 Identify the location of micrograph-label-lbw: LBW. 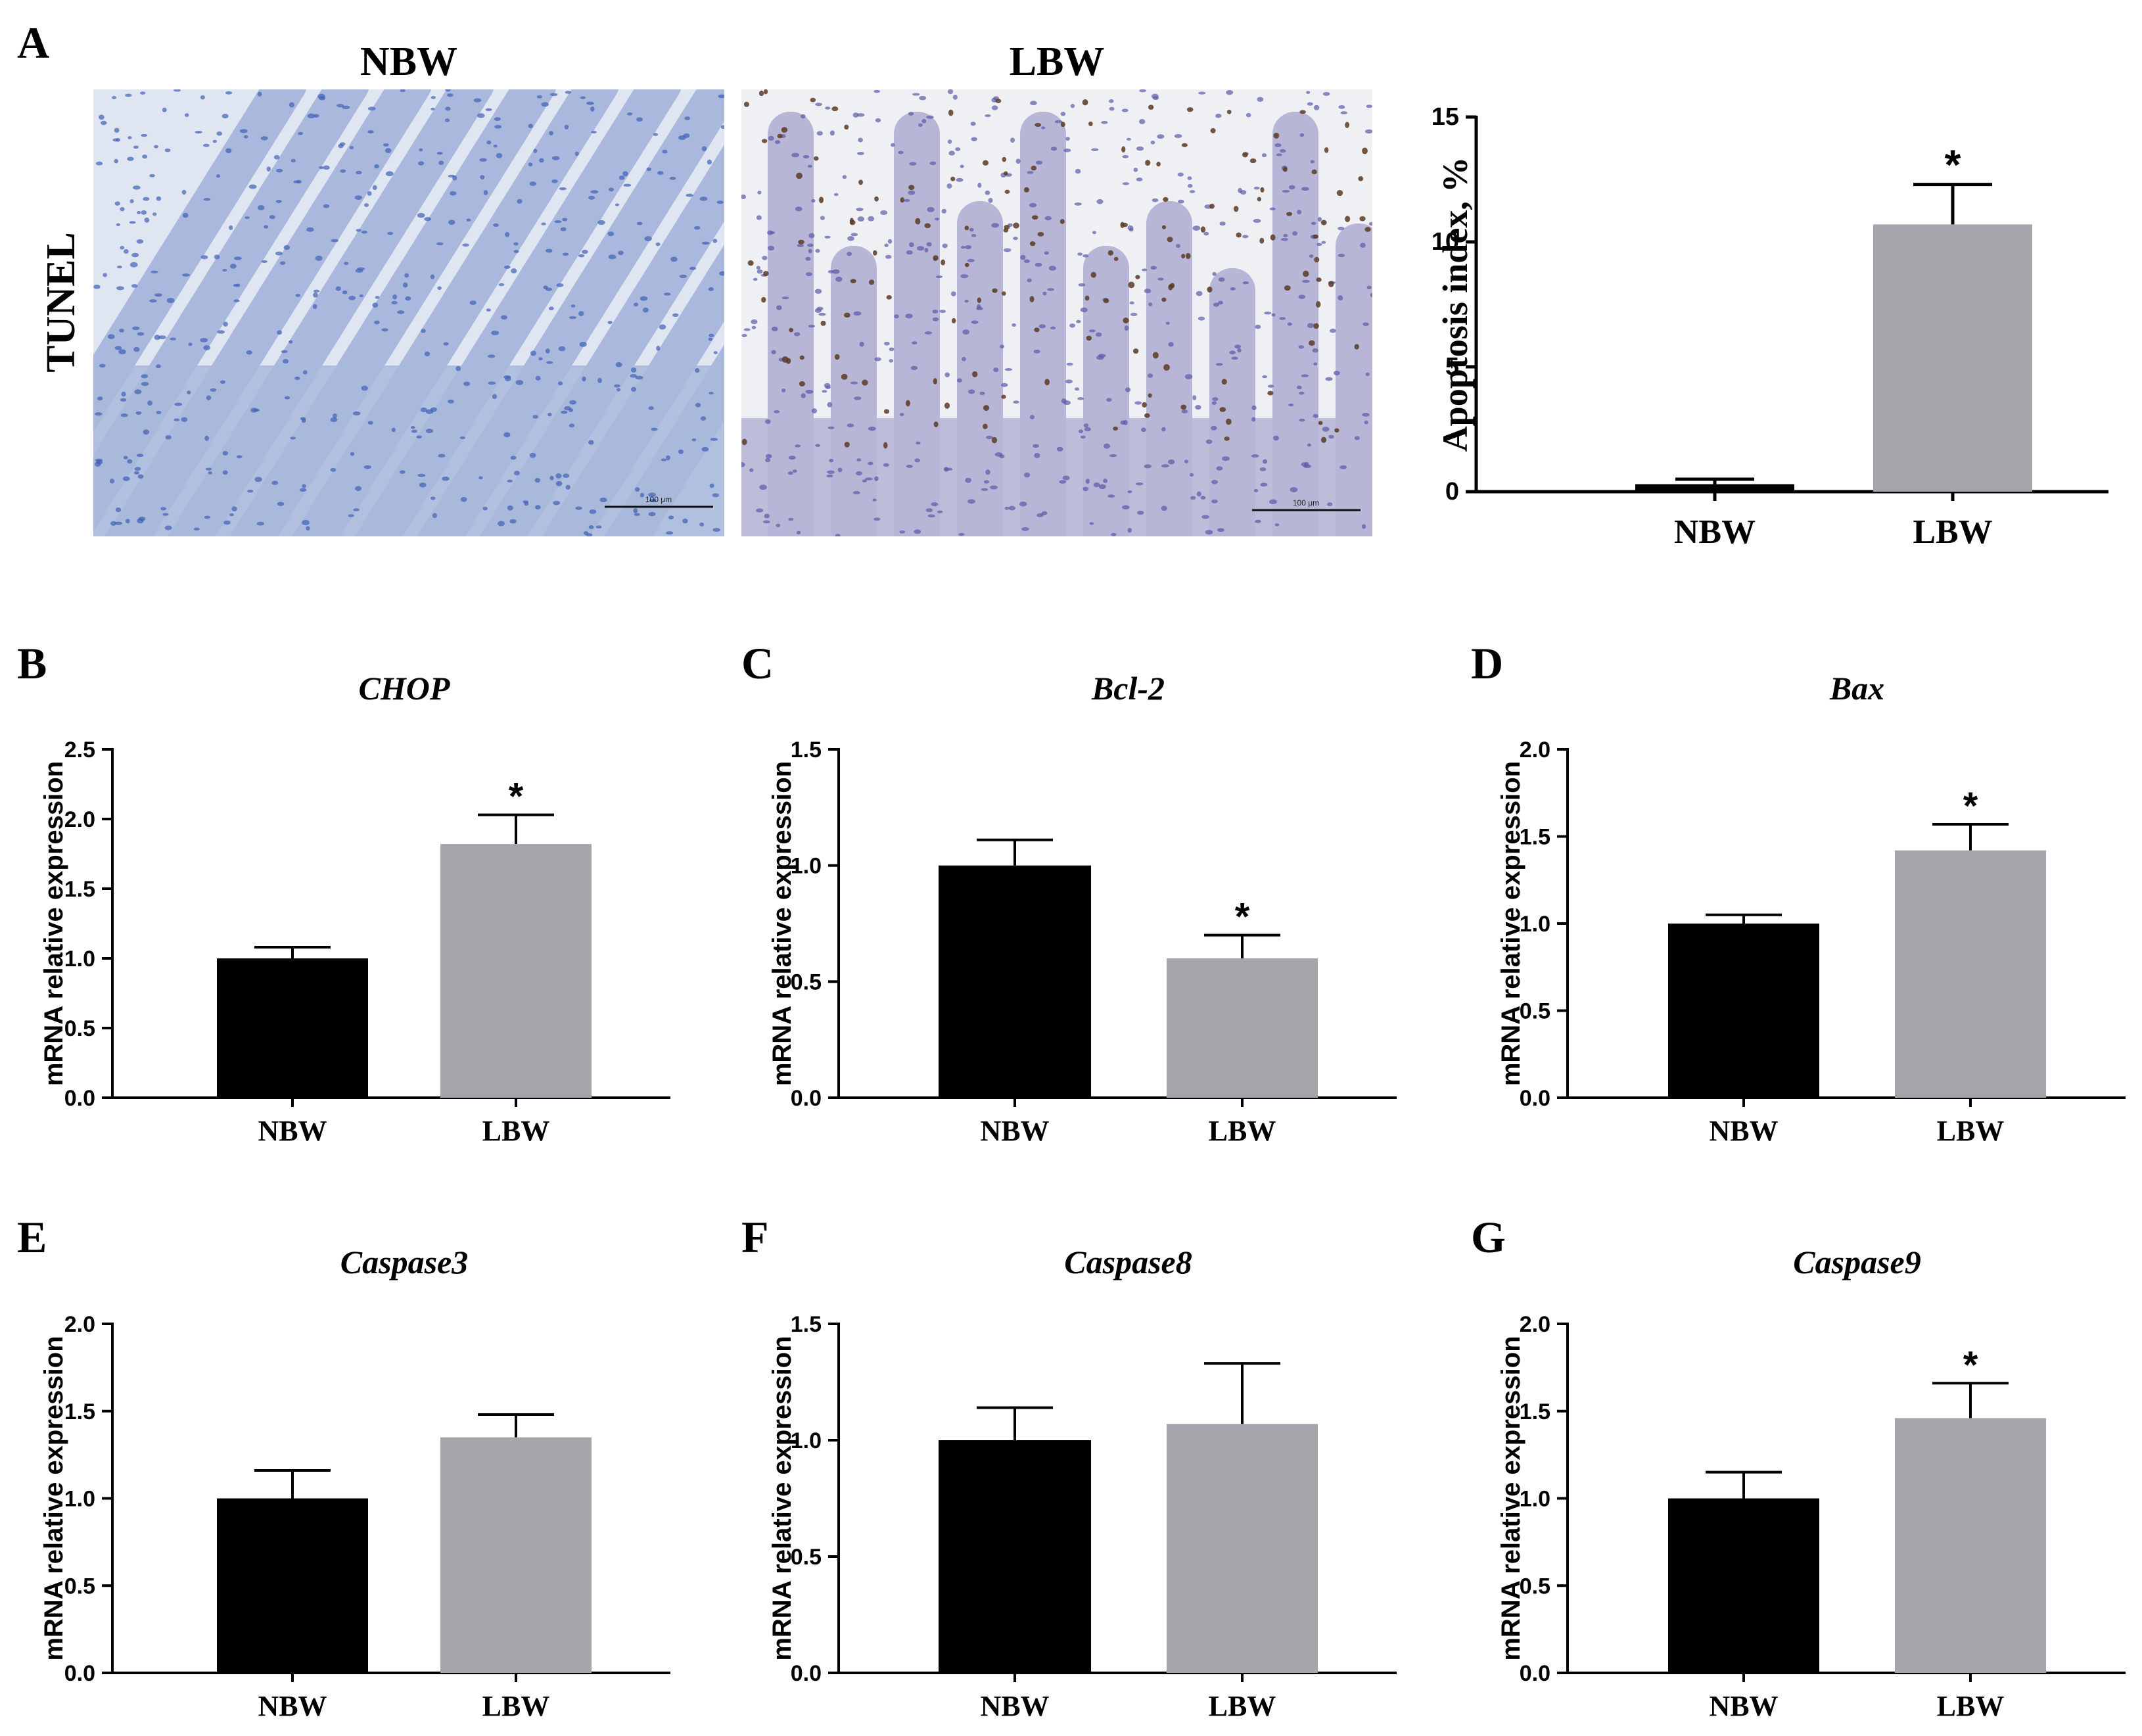
(1057, 62).